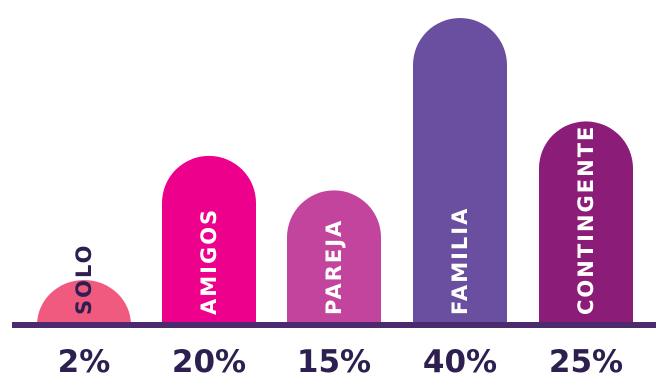  Describe the element at coordinates (460, 362) in the screenshot. I see `value-label-familia: 40%` at that location.